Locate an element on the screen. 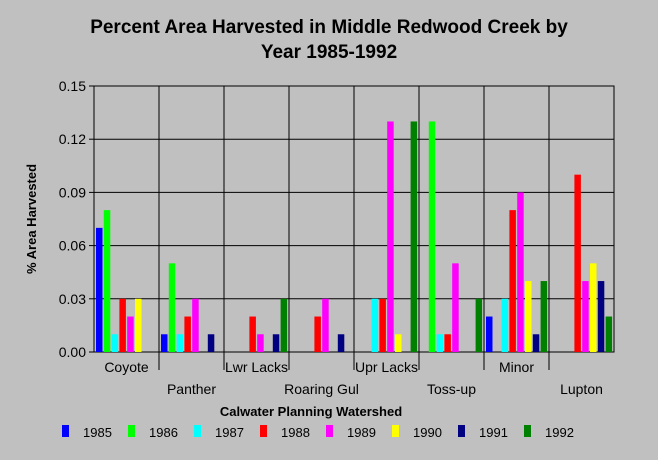  legend-swatch-1985 is located at coordinates (65, 431).